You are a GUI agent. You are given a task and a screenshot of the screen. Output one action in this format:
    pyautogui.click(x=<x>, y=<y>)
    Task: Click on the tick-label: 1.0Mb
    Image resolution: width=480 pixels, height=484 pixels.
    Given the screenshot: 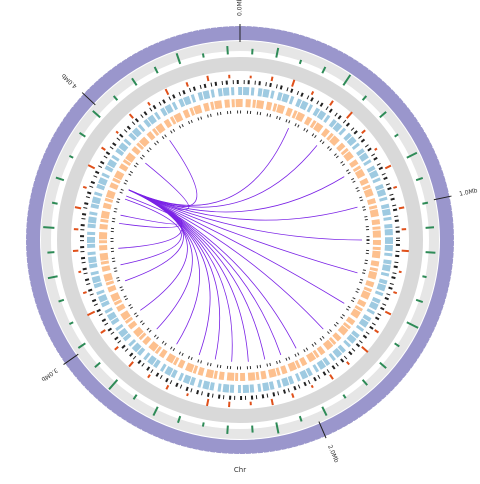 What is the action you would take?
    pyautogui.click(x=469, y=192)
    